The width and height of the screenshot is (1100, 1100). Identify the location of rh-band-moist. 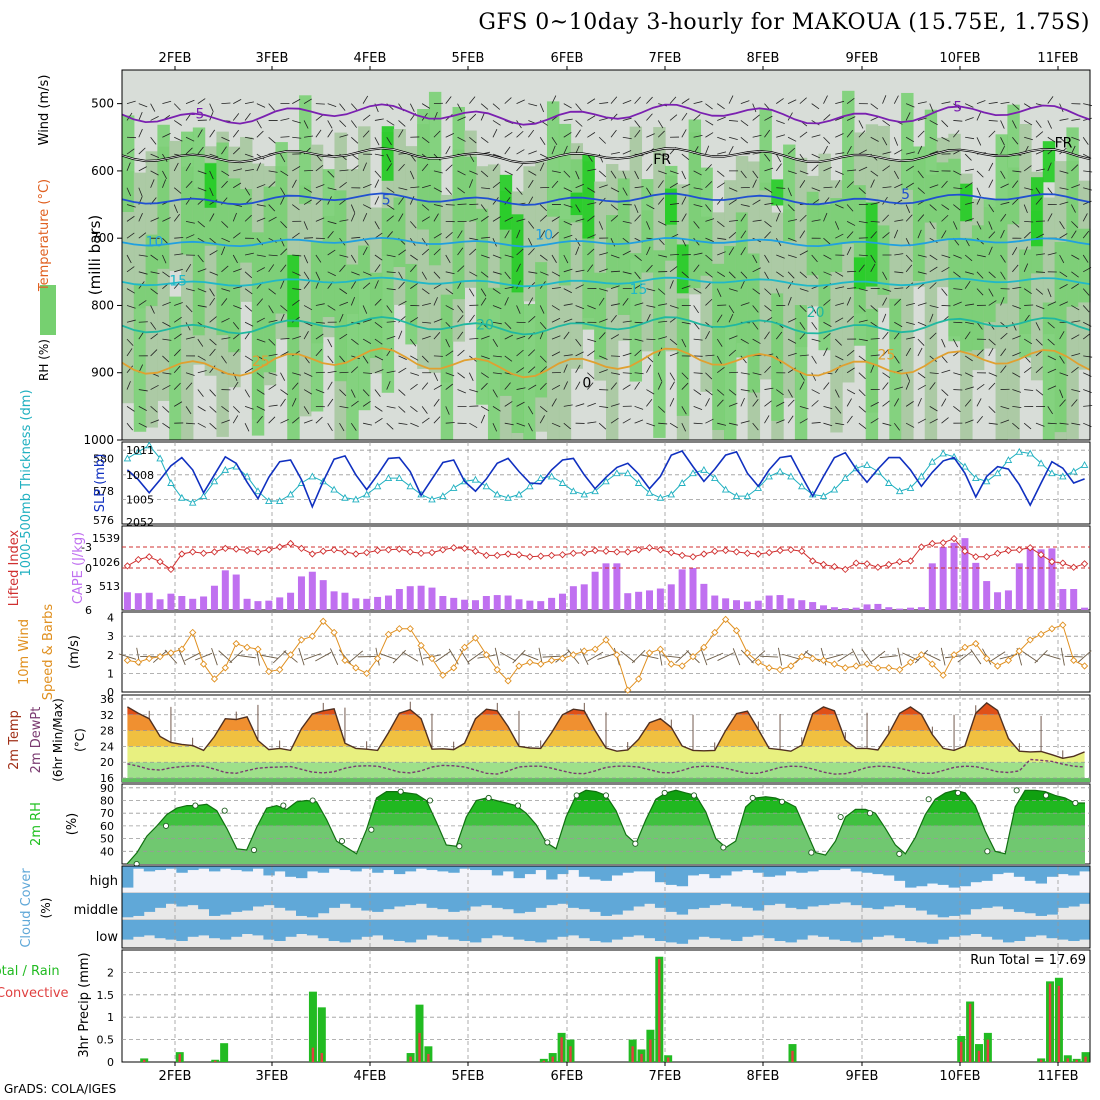
(553, 159).